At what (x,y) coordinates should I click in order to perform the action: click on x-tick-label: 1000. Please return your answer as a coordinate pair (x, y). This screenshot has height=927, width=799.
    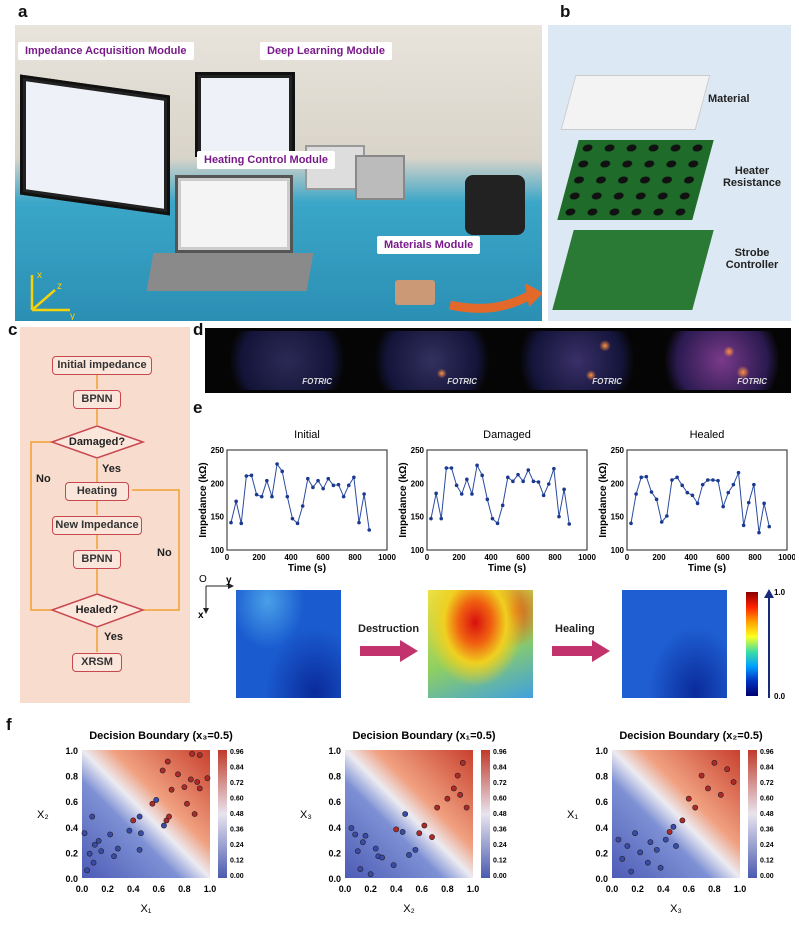
    Looking at the image, I should click on (786, 557).